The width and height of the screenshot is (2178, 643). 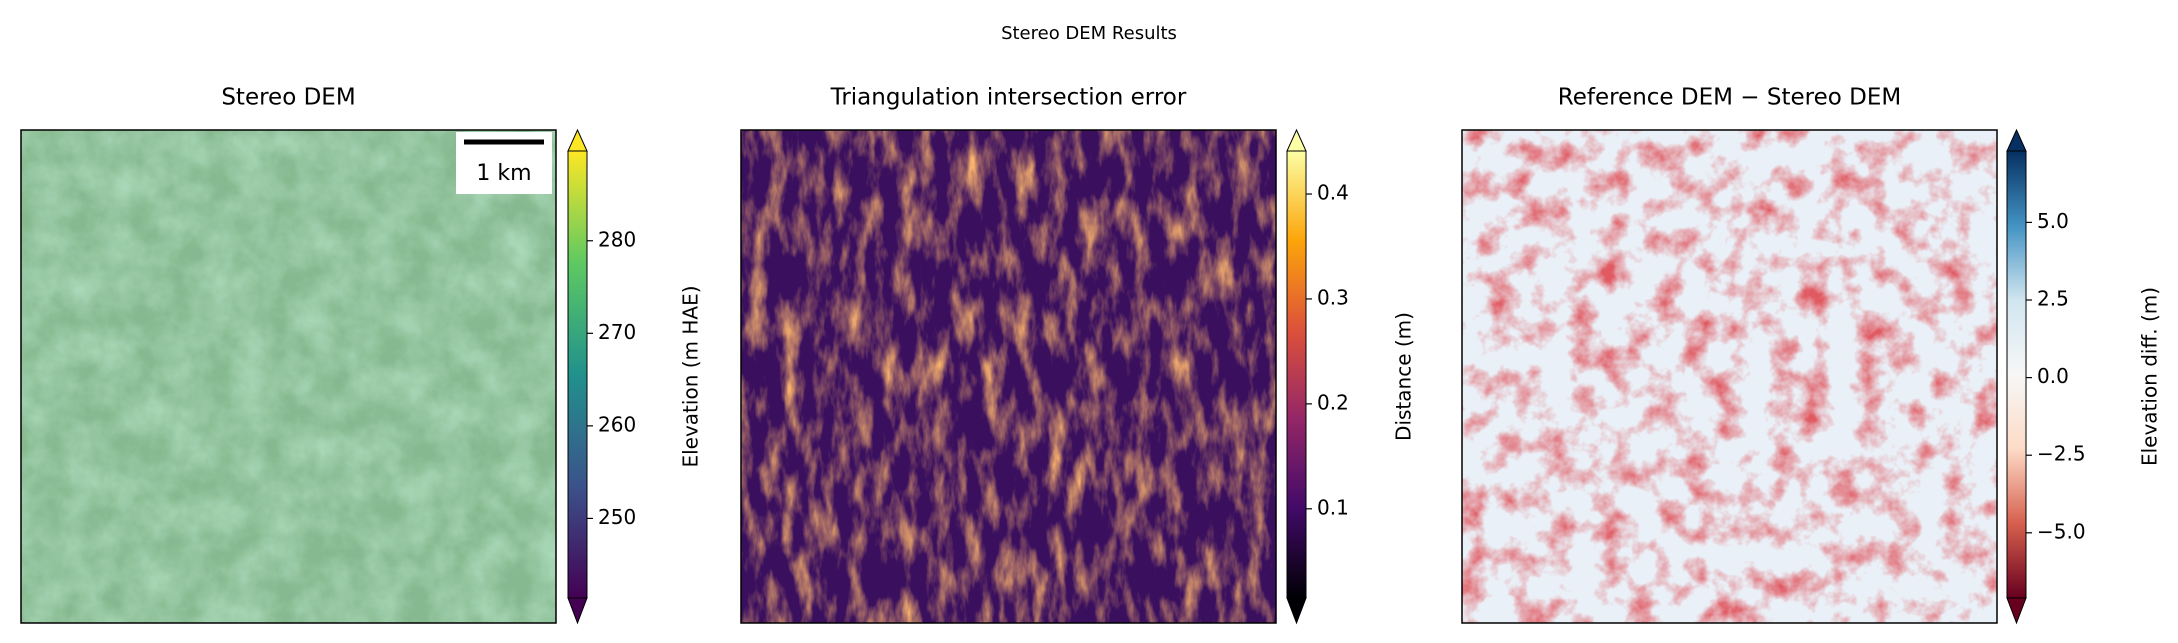 I want to click on colorbar-tick-label: 270, so click(x=617, y=332).